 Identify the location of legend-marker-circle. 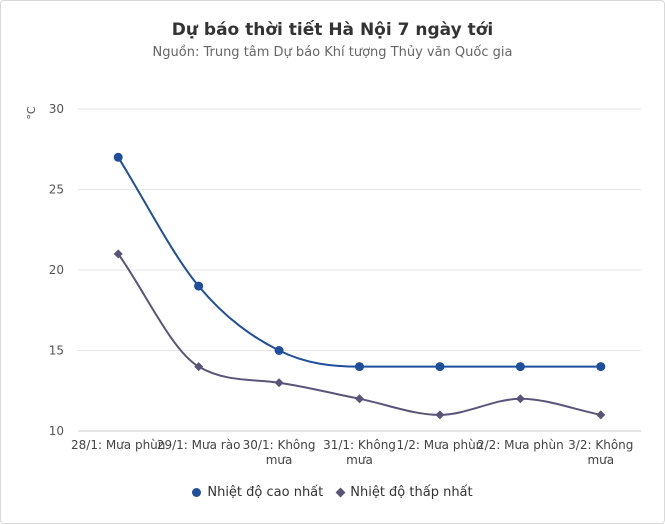
(197, 492).